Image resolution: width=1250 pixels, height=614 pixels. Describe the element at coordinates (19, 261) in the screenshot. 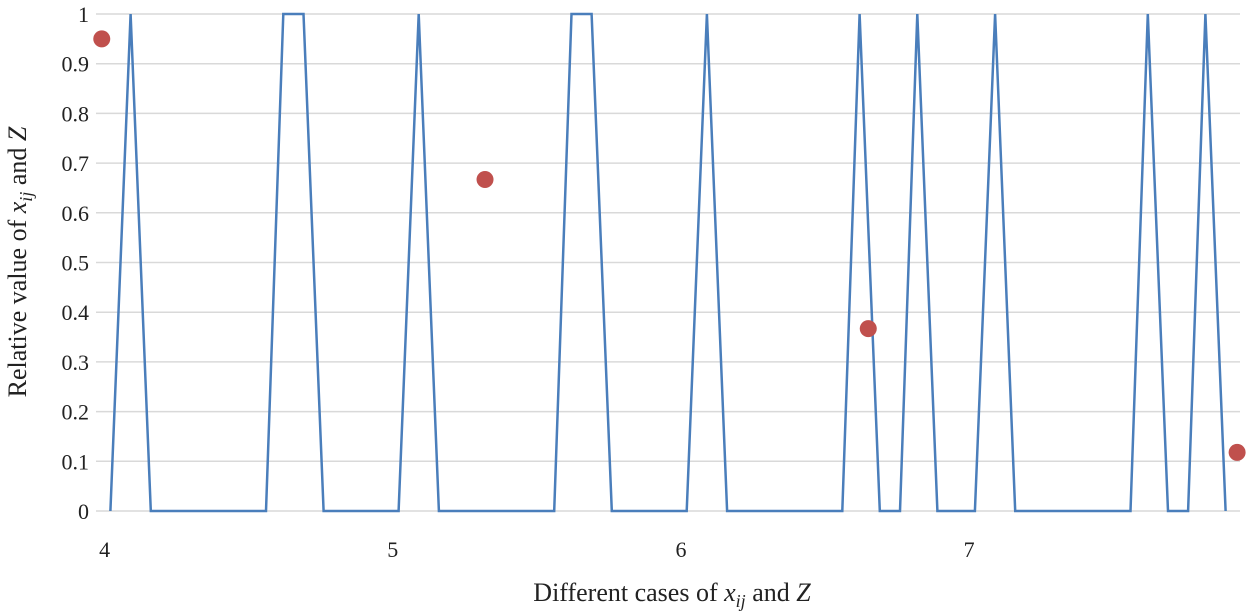

I see `y-axis-title: Relative value of xij and Z` at that location.